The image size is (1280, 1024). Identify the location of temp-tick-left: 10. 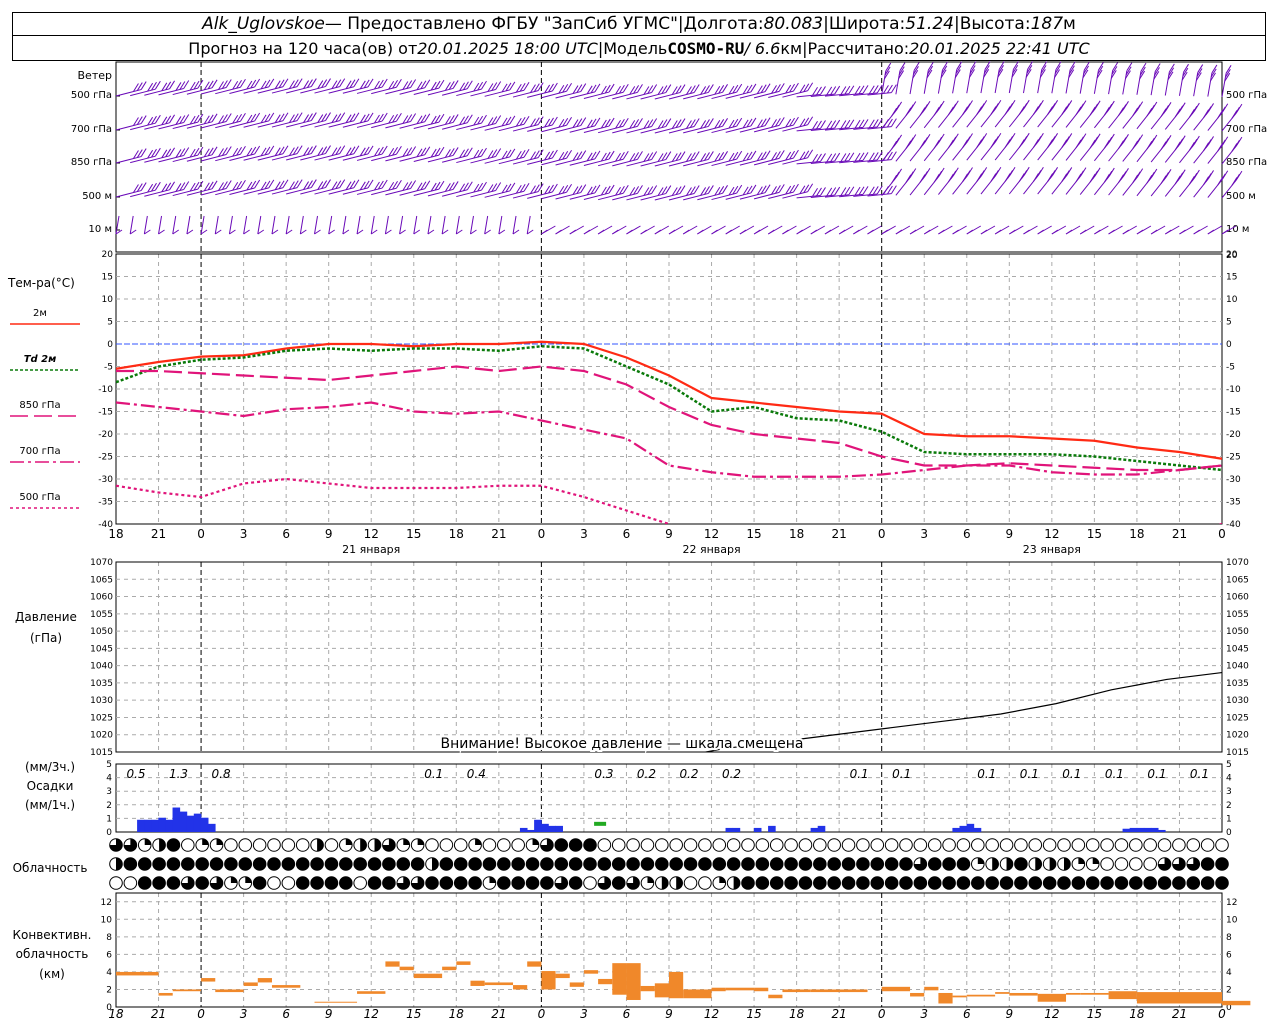
(108, 300).